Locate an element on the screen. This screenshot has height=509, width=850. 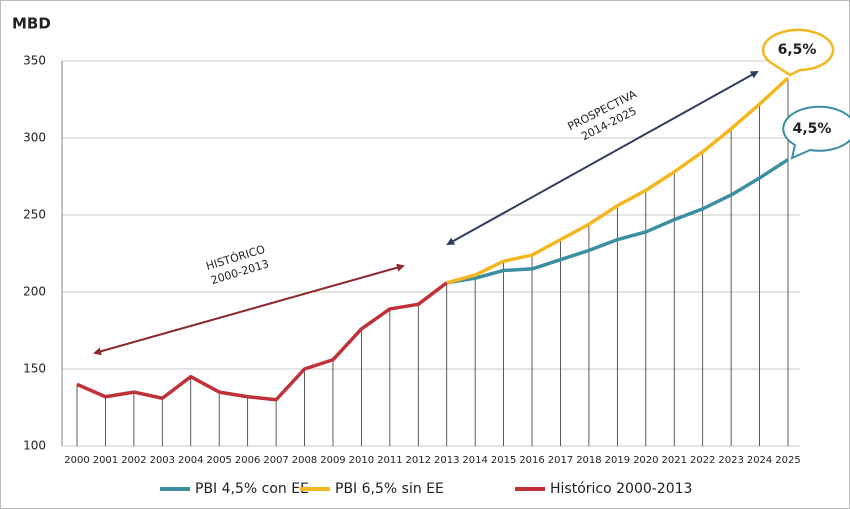
x-tick-label: 2014 is located at coordinates (474, 460).